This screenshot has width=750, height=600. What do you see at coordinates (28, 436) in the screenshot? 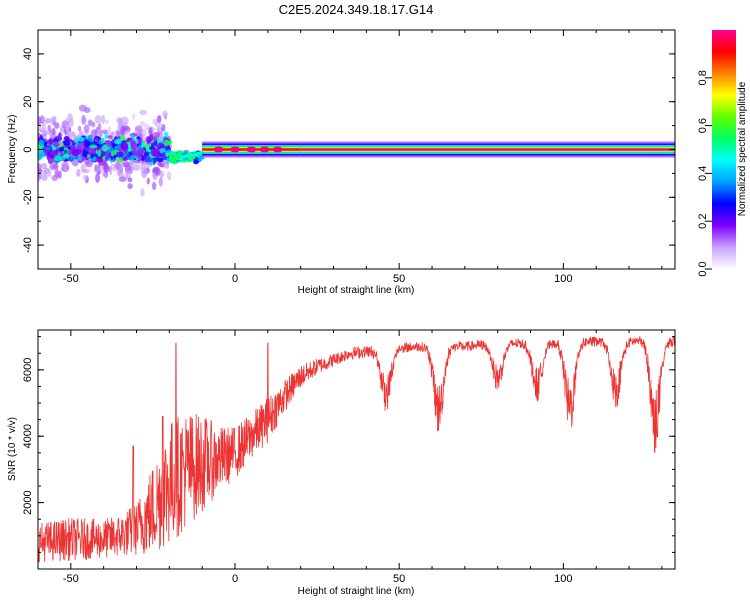
I see `y-tick-label: 4000` at bounding box center [28, 436].